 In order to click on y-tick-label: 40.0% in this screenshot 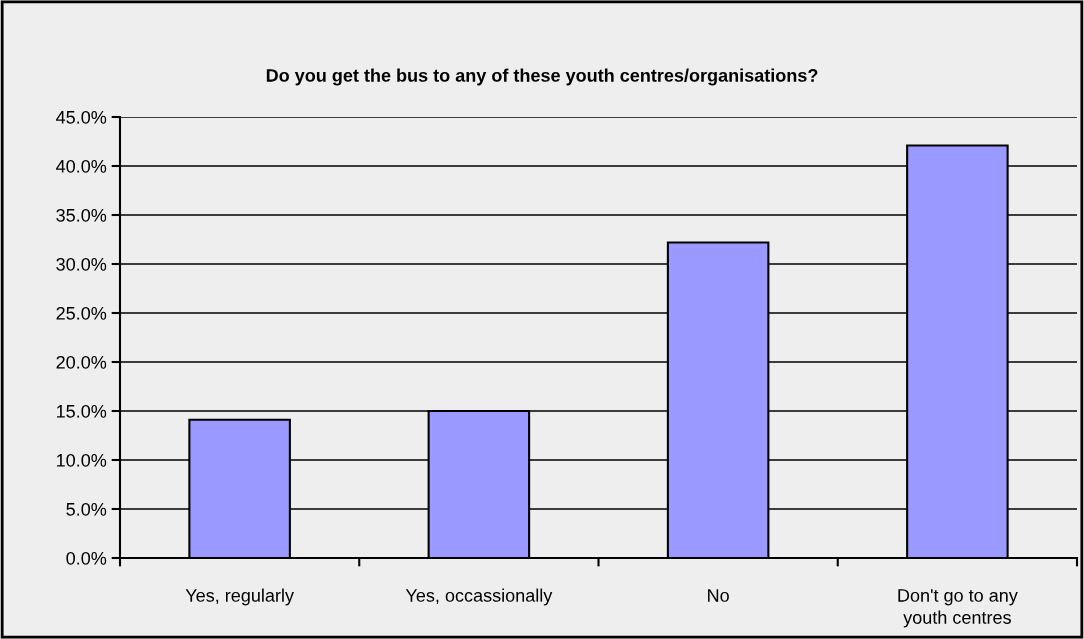, I will do `click(81, 166)`.